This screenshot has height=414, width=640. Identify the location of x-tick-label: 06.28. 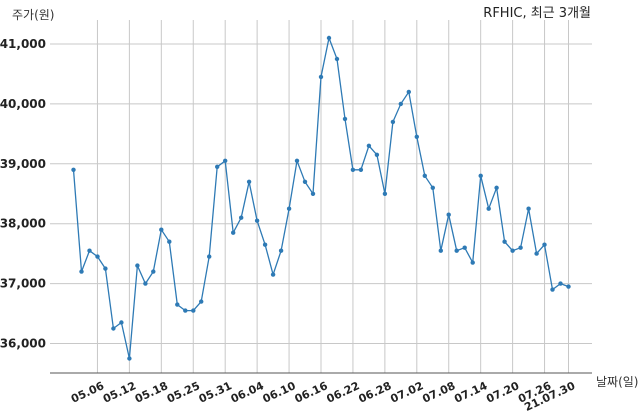
(374, 392).